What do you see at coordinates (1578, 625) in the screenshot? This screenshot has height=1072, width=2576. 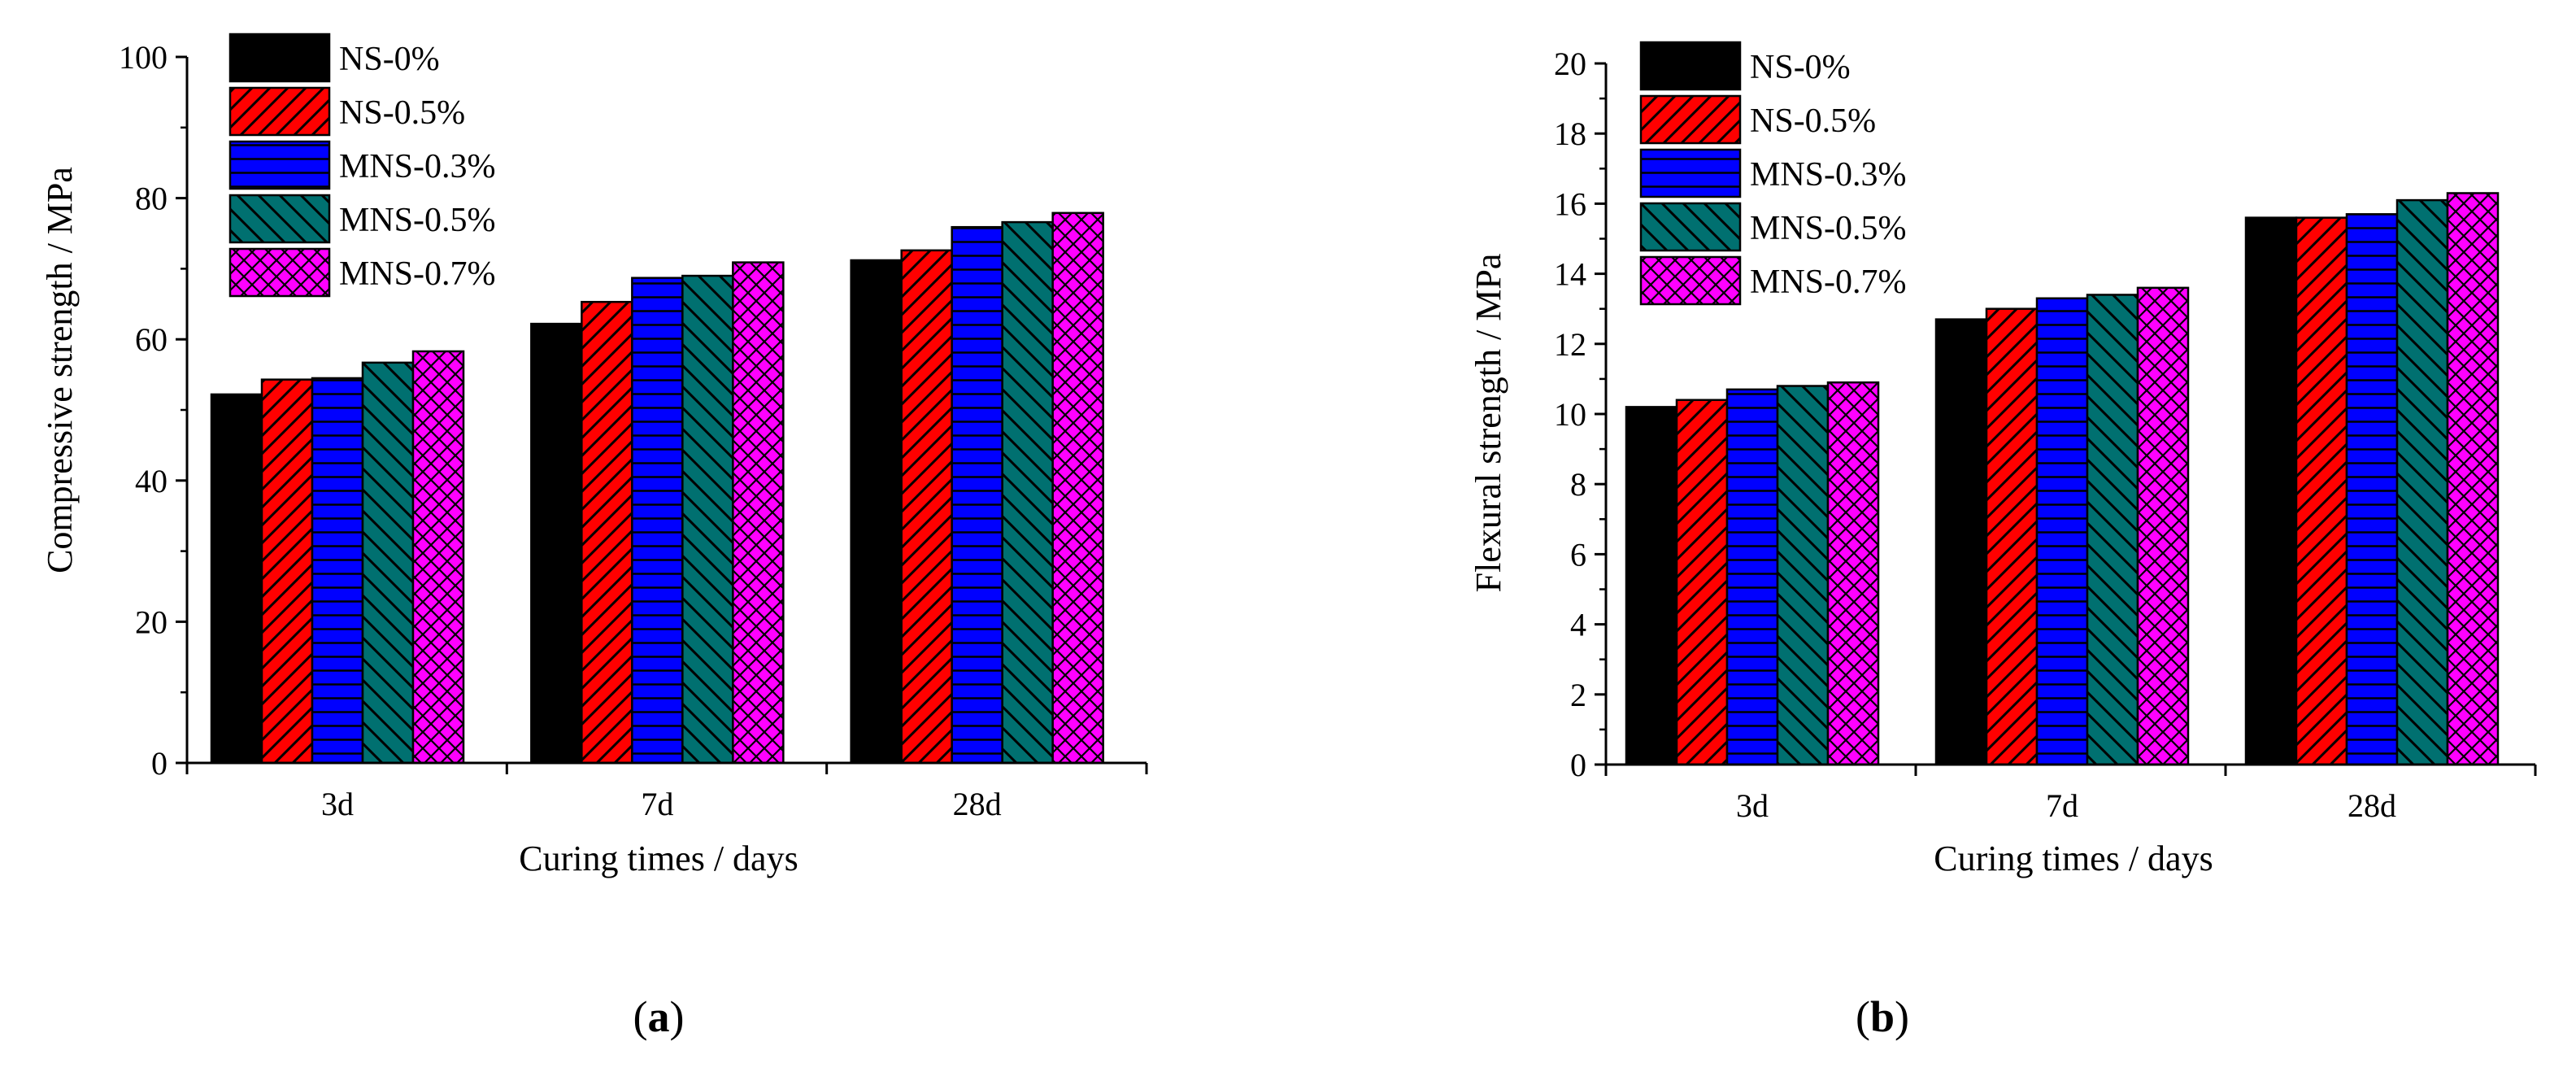 I see `y-tick-label: 4` at bounding box center [1578, 625].